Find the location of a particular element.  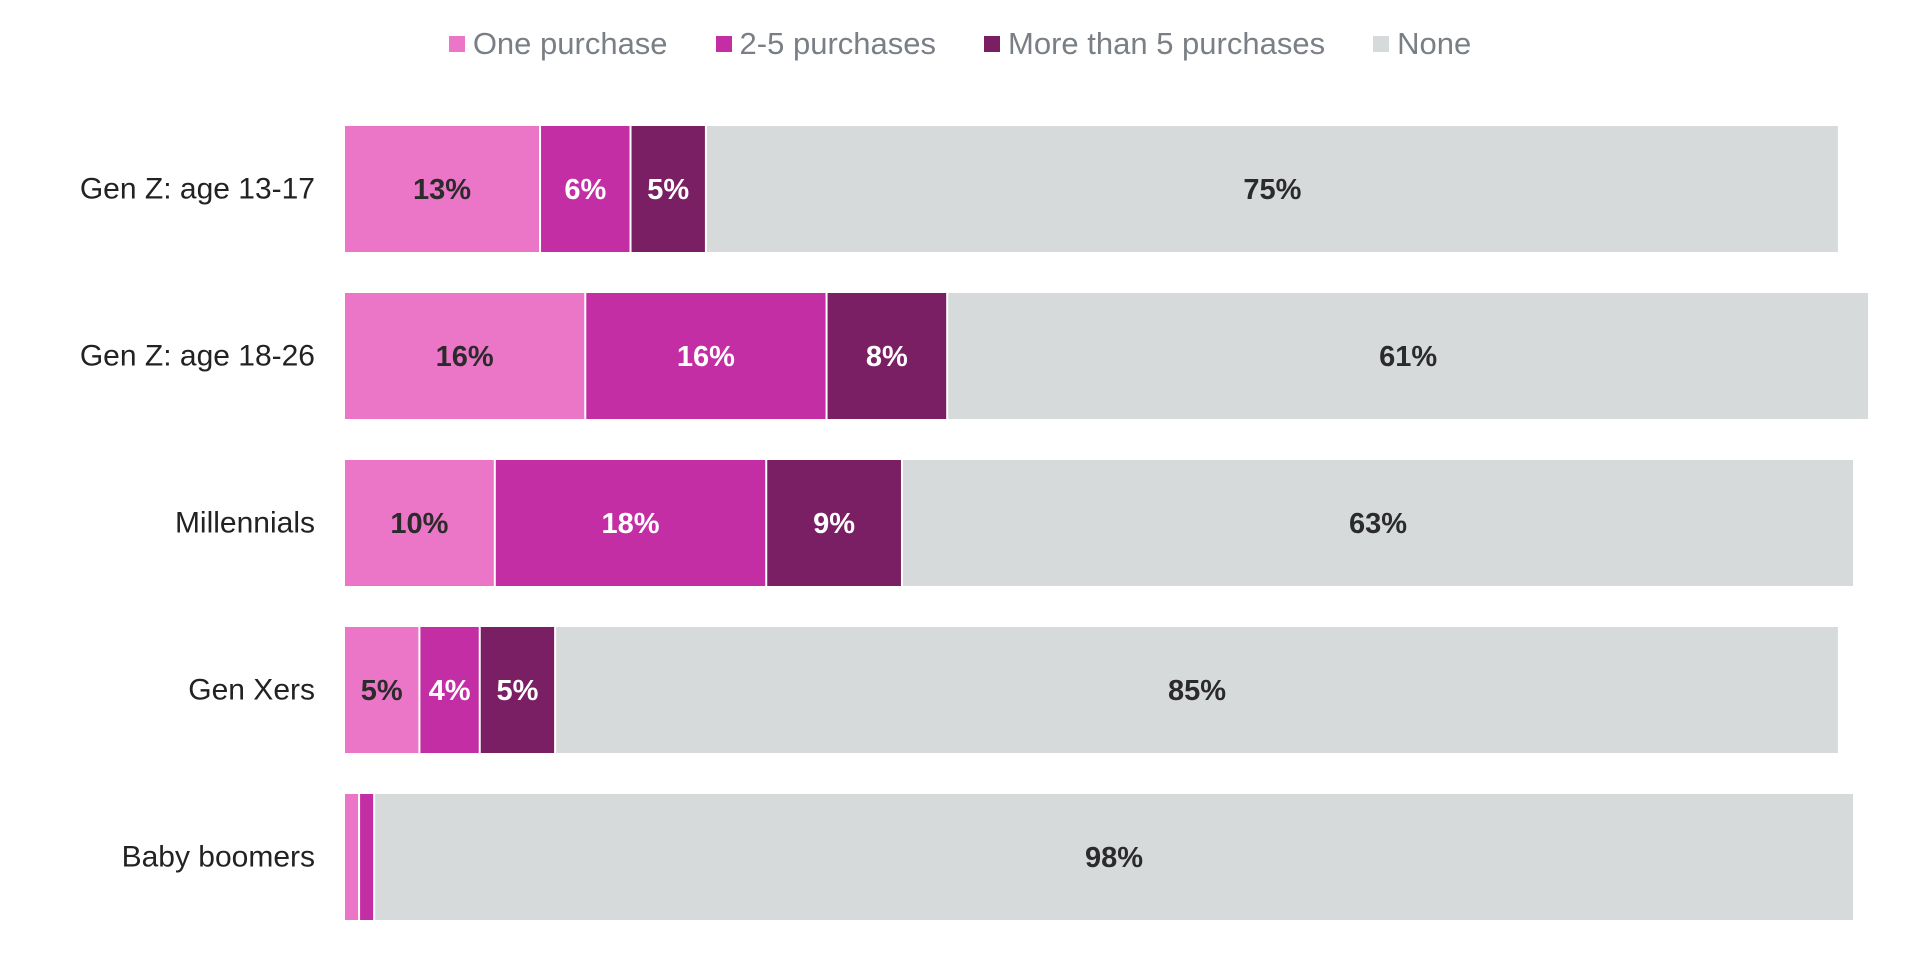

bar-row-millennials: Millennials 10% 18% 9% 63% is located at coordinates (1014, 523).